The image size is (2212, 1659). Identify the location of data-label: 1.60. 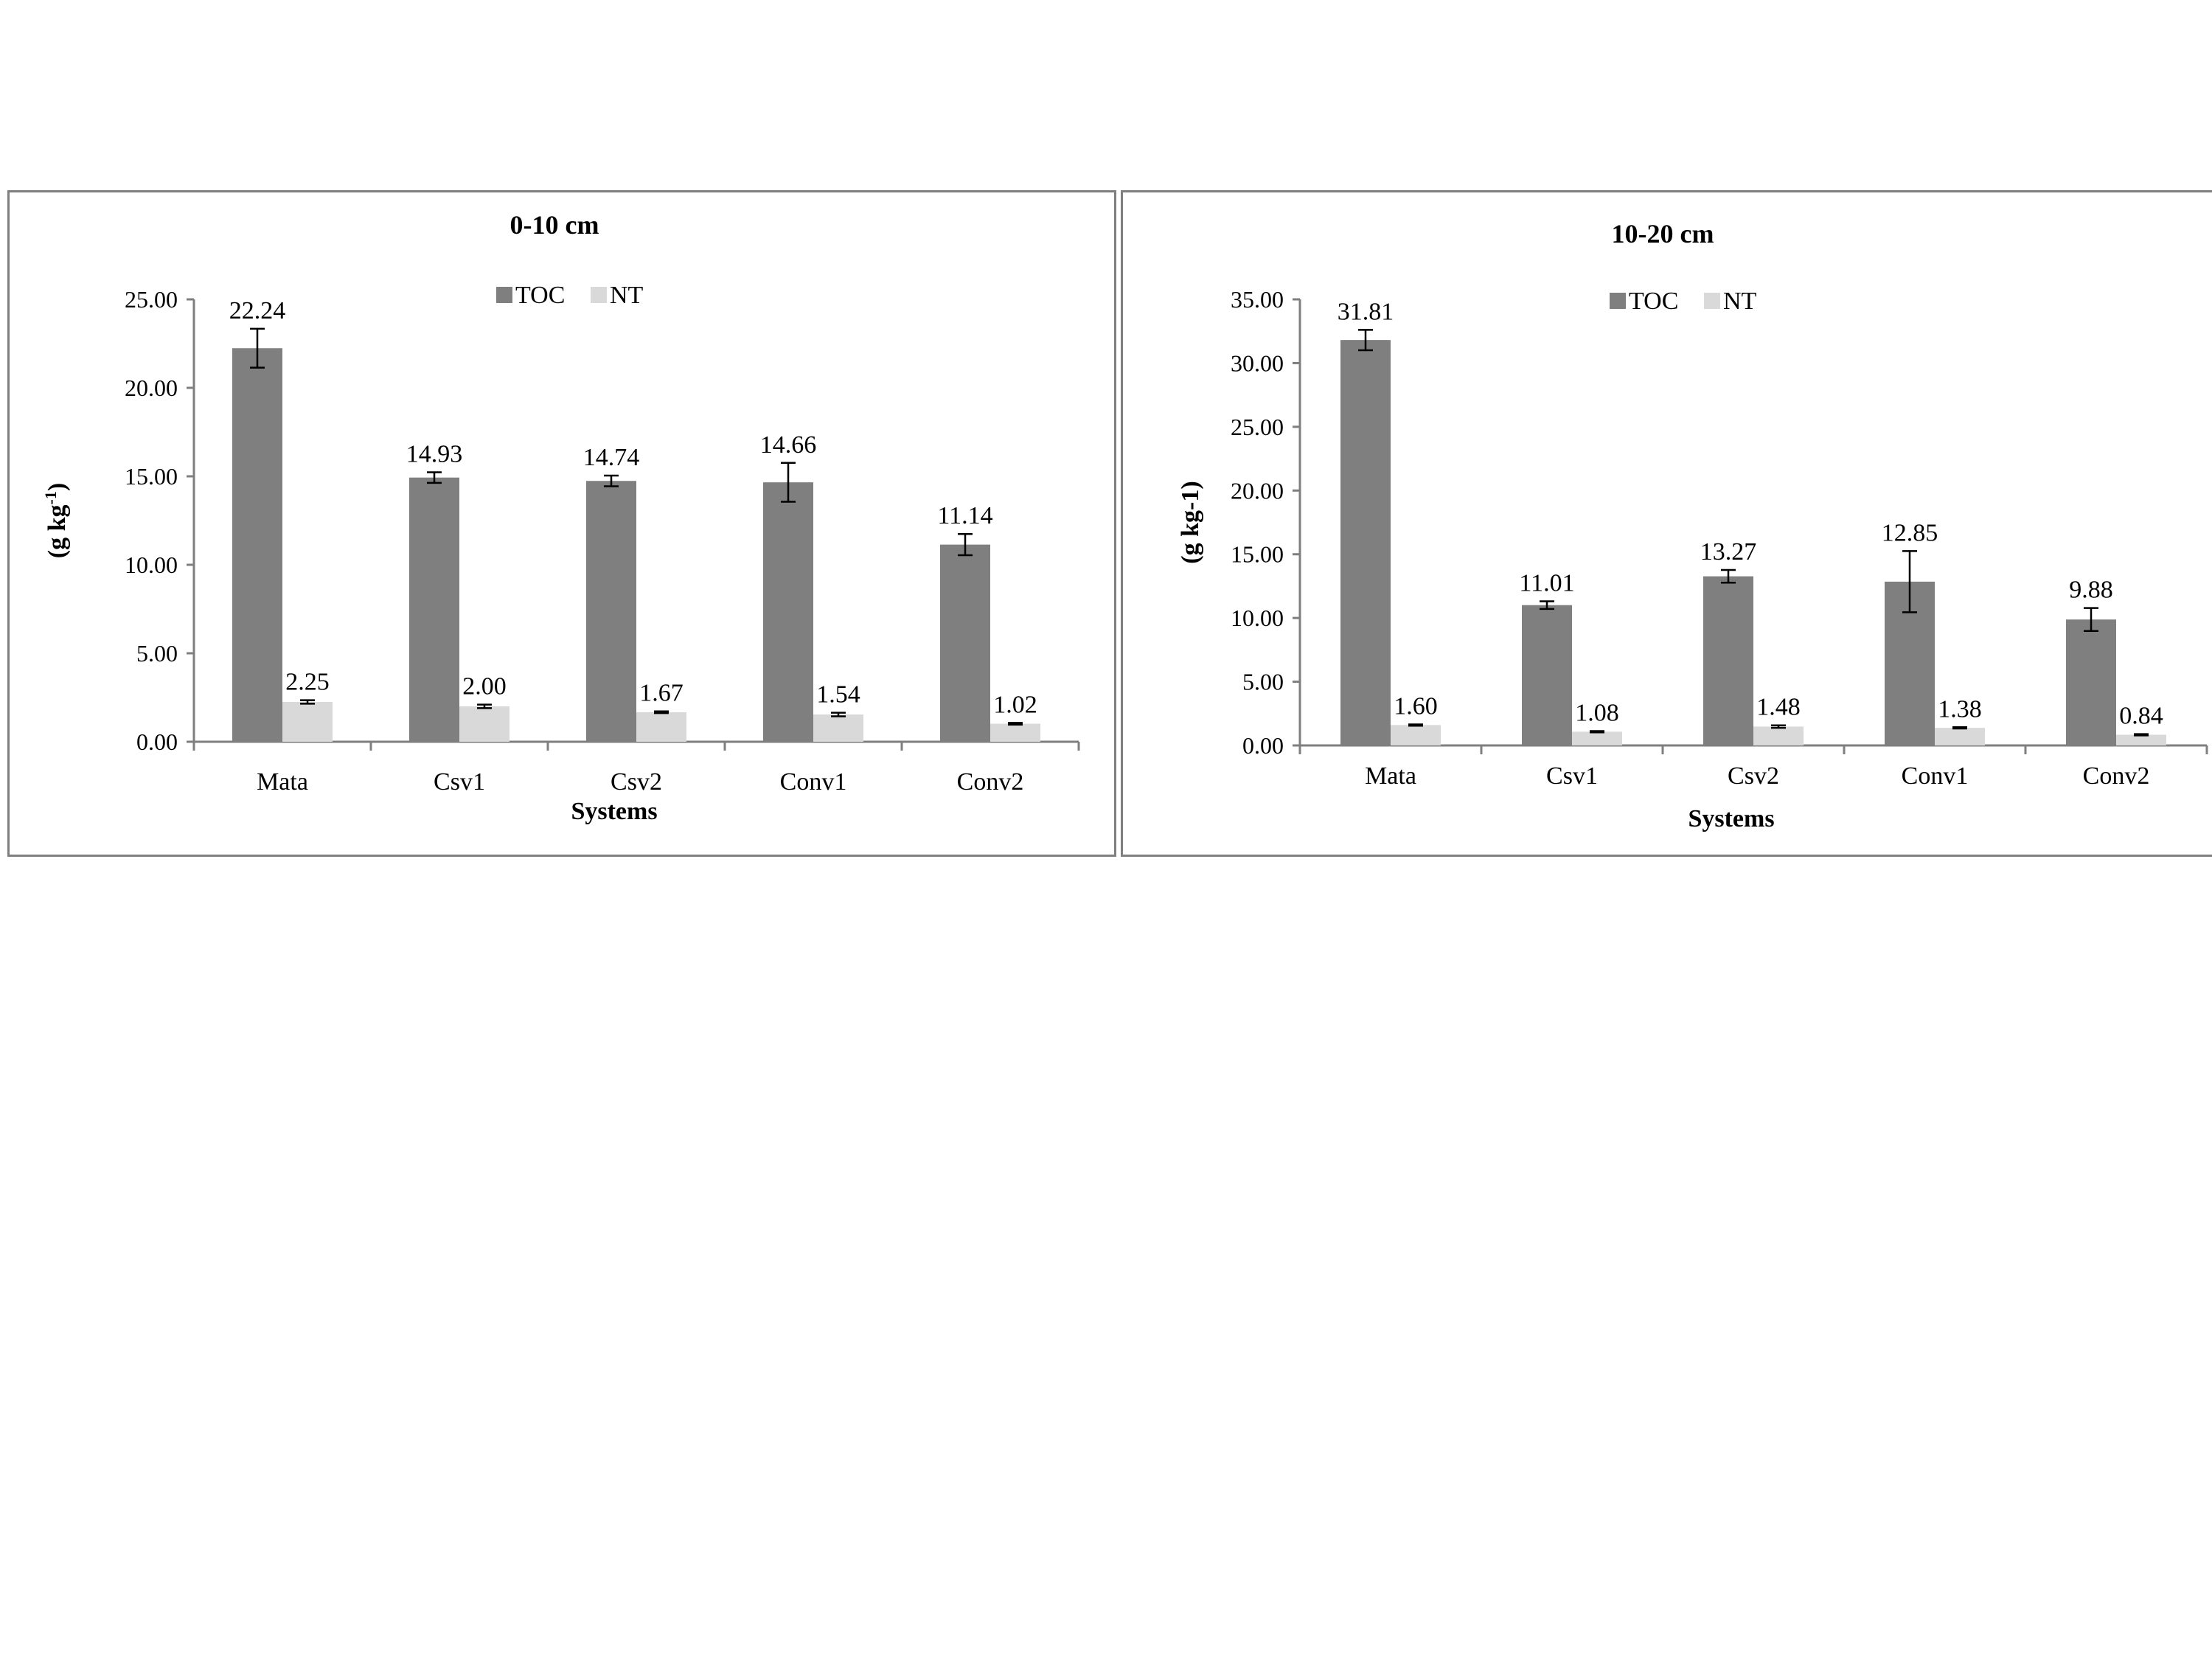
(1416, 706).